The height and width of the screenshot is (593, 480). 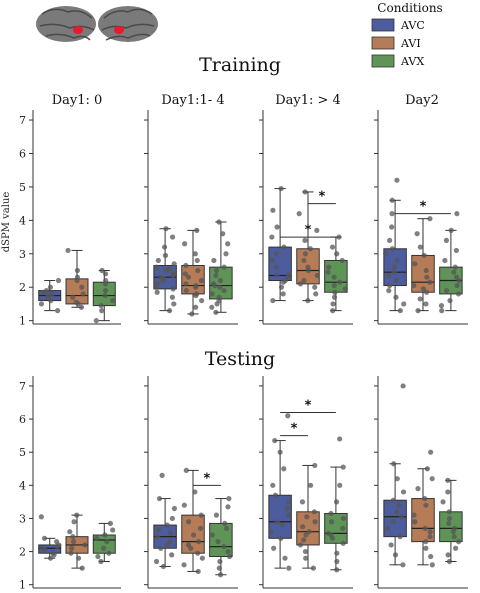 What do you see at coordinates (322, 197) in the screenshot?
I see `significance-star: *` at bounding box center [322, 197].